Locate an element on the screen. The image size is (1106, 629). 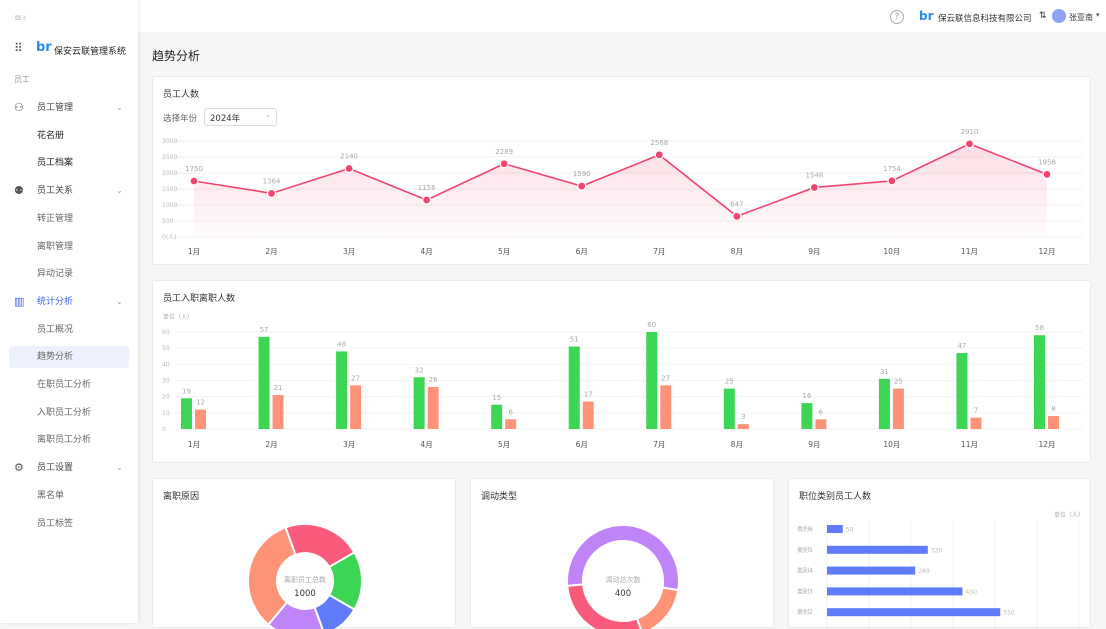
company-name: 保云联信息科技有限公司 is located at coordinates (985, 19).